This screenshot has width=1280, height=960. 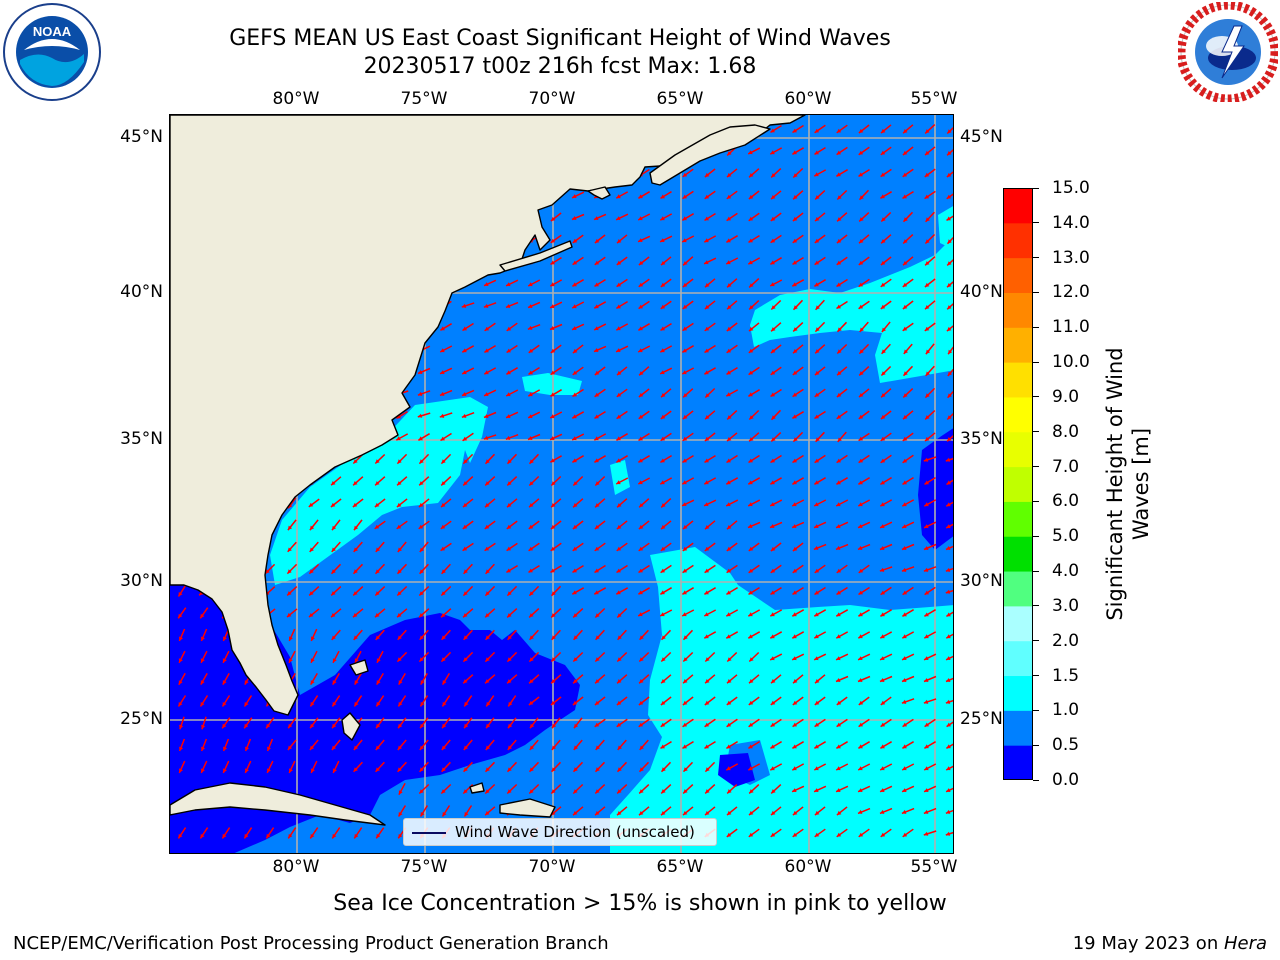 I want to click on svg-text: NOAA, so click(x=52, y=31).